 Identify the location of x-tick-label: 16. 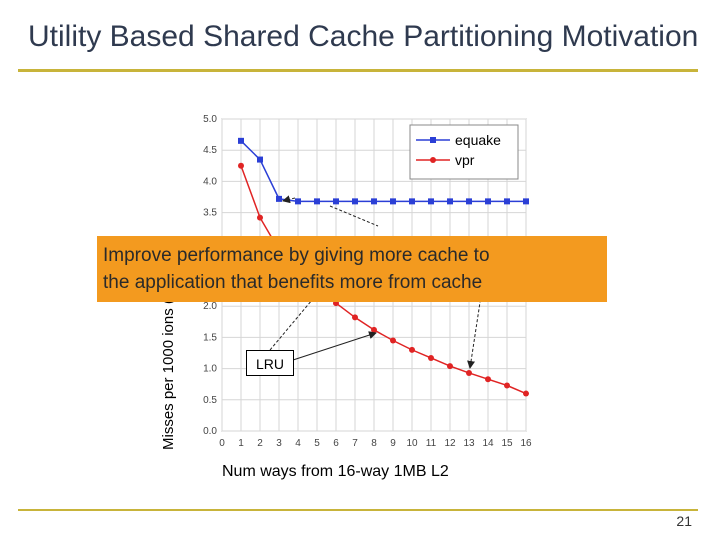
(526, 443).